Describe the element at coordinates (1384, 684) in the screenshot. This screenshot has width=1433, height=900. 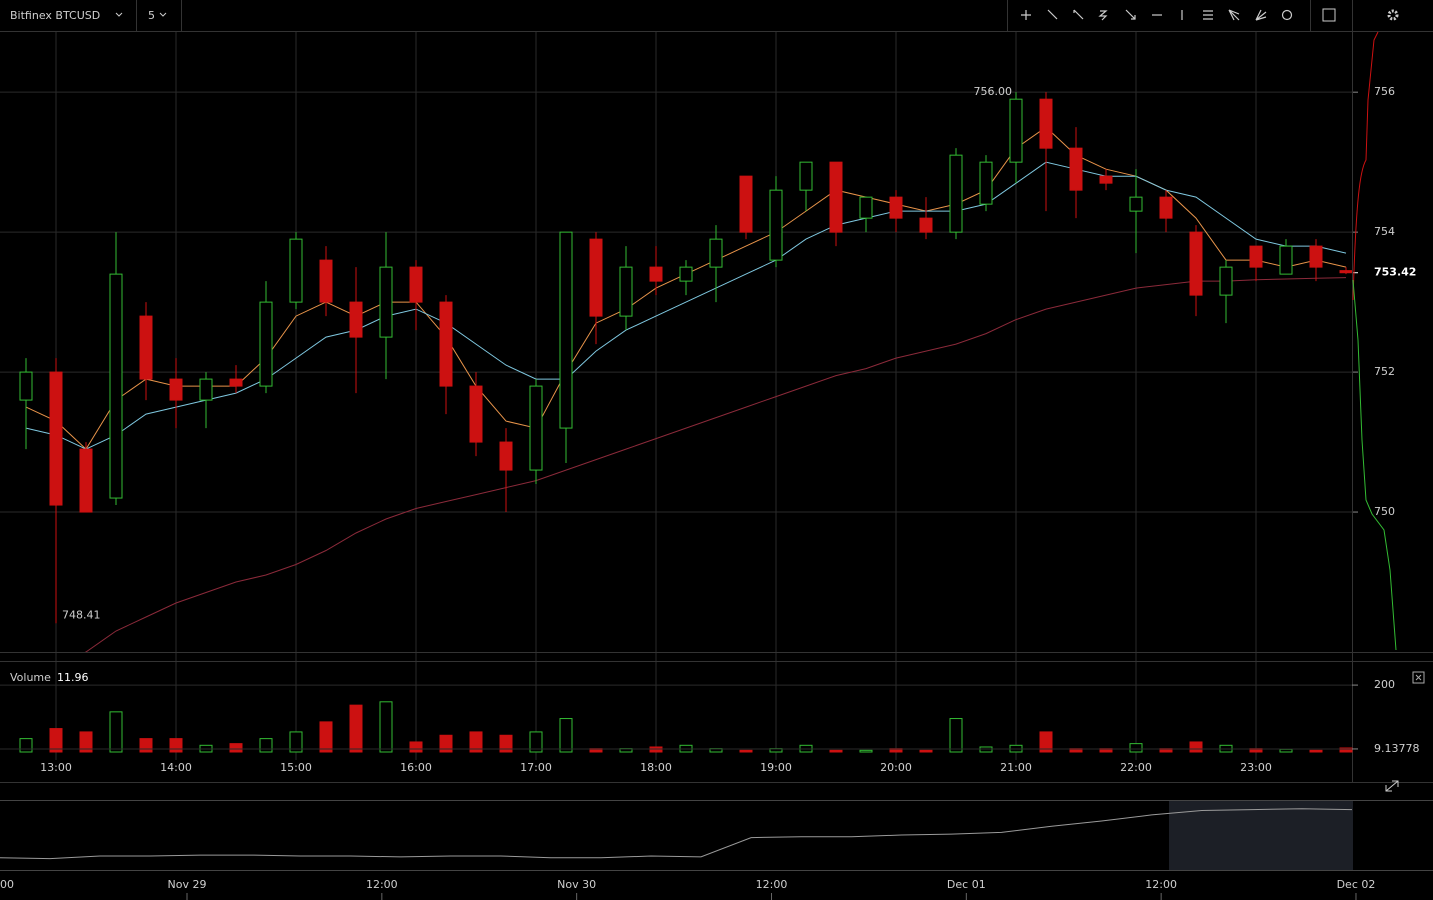
I see `y-tick-label: 200` at that location.